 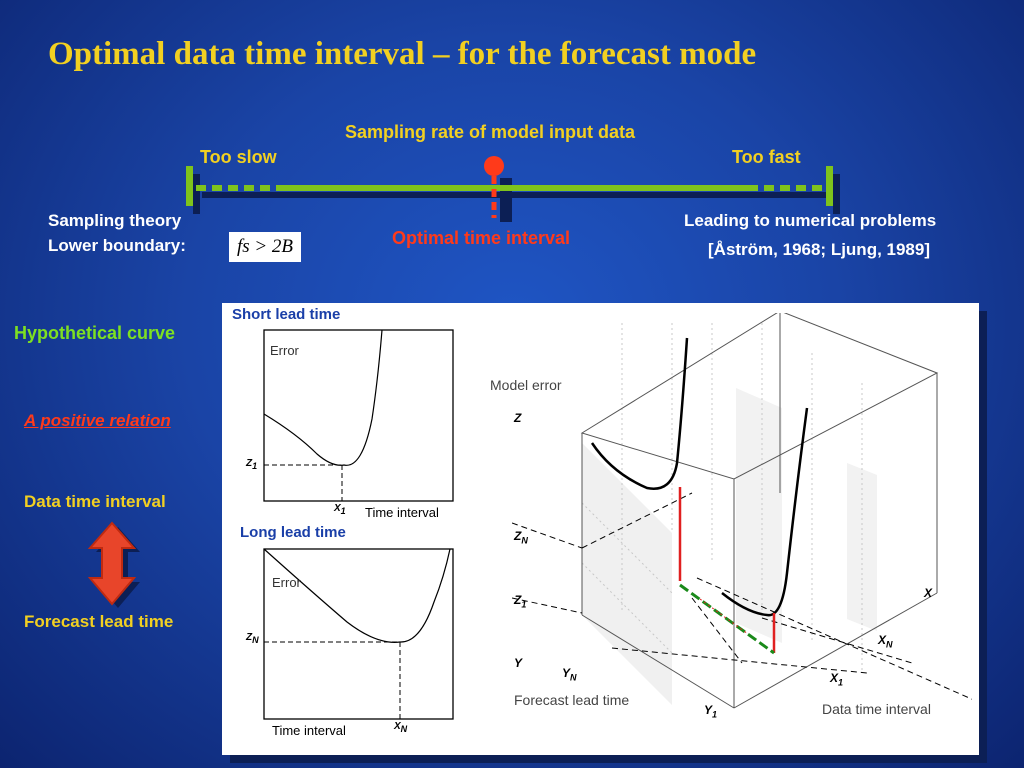 What do you see at coordinates (95, 501) in the screenshot?
I see `data-interval-label: Data time interval` at bounding box center [95, 501].